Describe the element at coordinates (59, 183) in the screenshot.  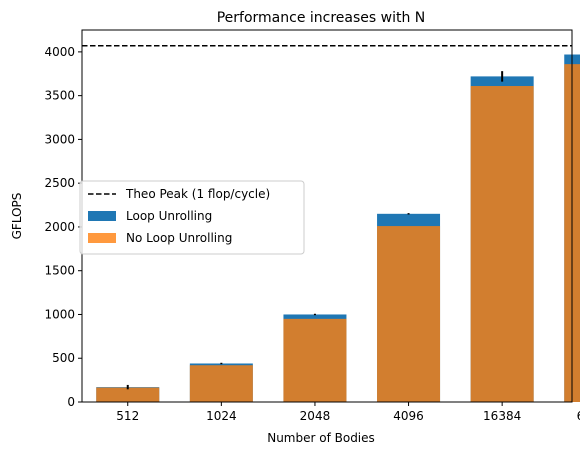
I see `y-tick-label-2500: 2500` at that location.